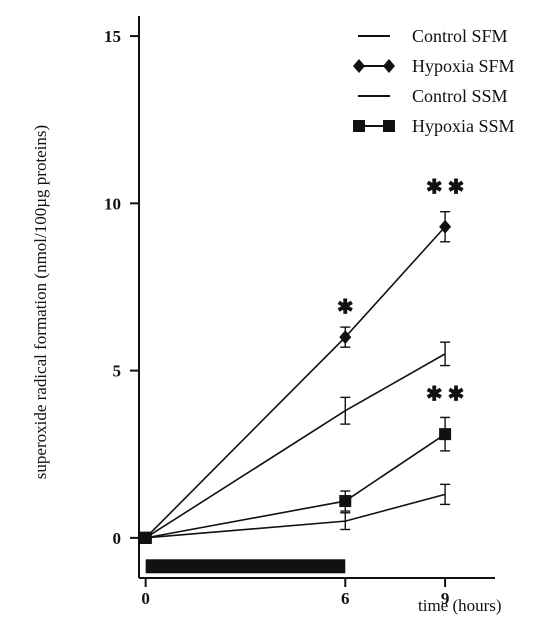 The width and height of the screenshot is (555, 625). I want to click on legend-entry: Control SSM, so click(433, 96).